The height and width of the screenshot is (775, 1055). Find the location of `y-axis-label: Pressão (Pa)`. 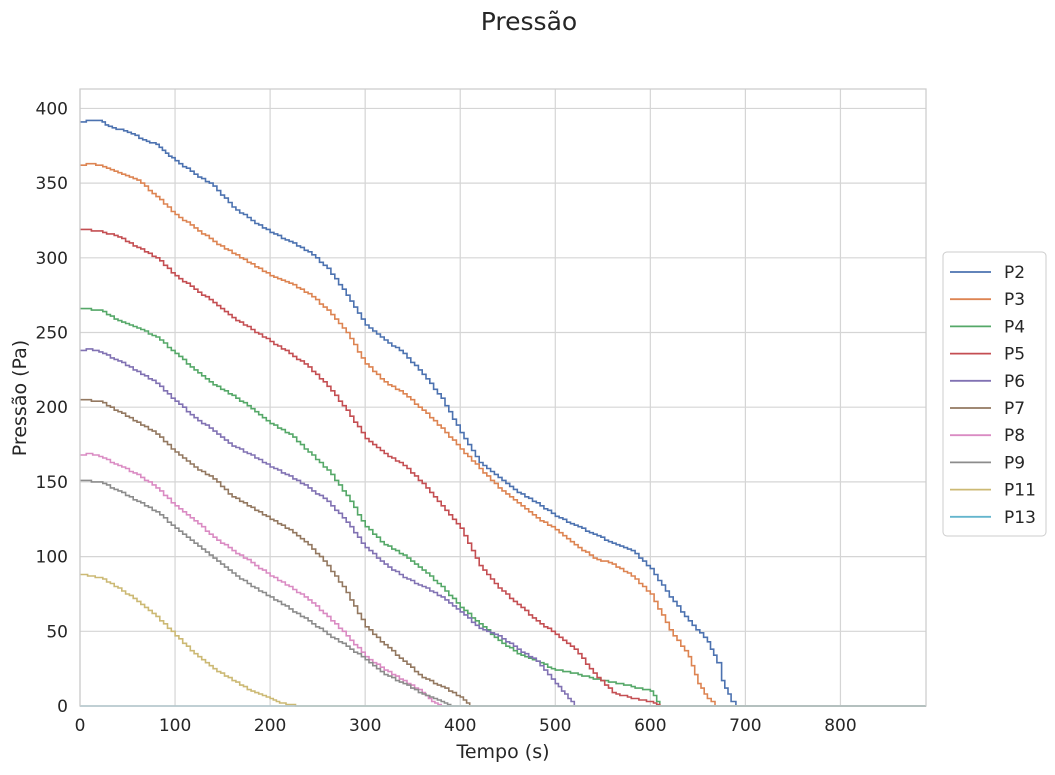

y-axis-label: Pressão (Pa) is located at coordinates (20, 398).